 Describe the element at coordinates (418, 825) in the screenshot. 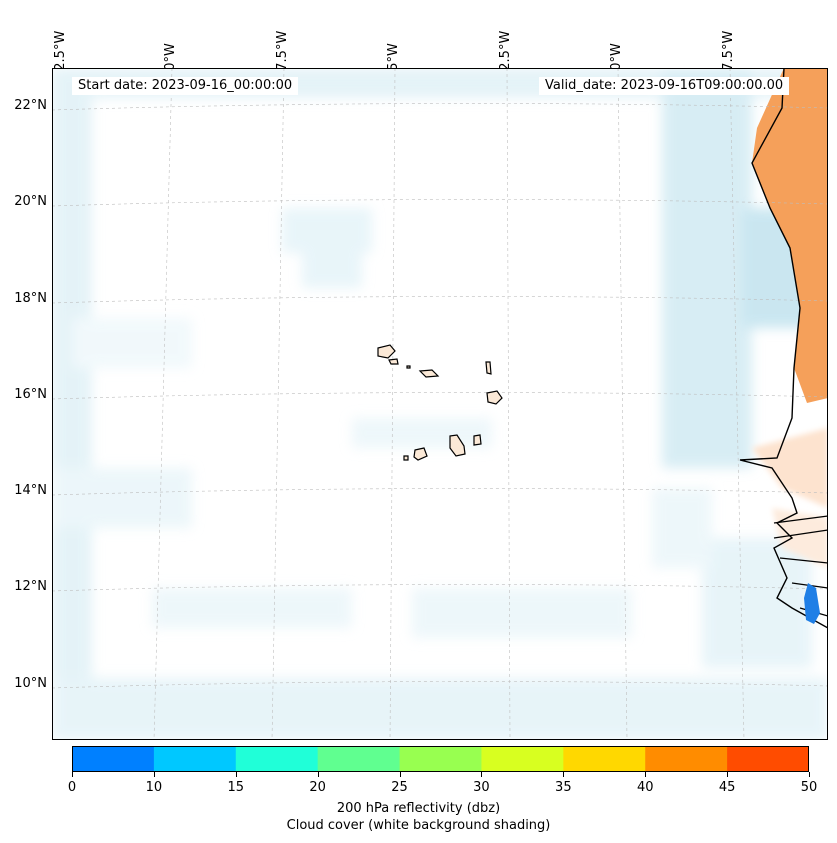

I see `colorbar-label-cloud-cover: Cloud cover (white background shading)` at that location.